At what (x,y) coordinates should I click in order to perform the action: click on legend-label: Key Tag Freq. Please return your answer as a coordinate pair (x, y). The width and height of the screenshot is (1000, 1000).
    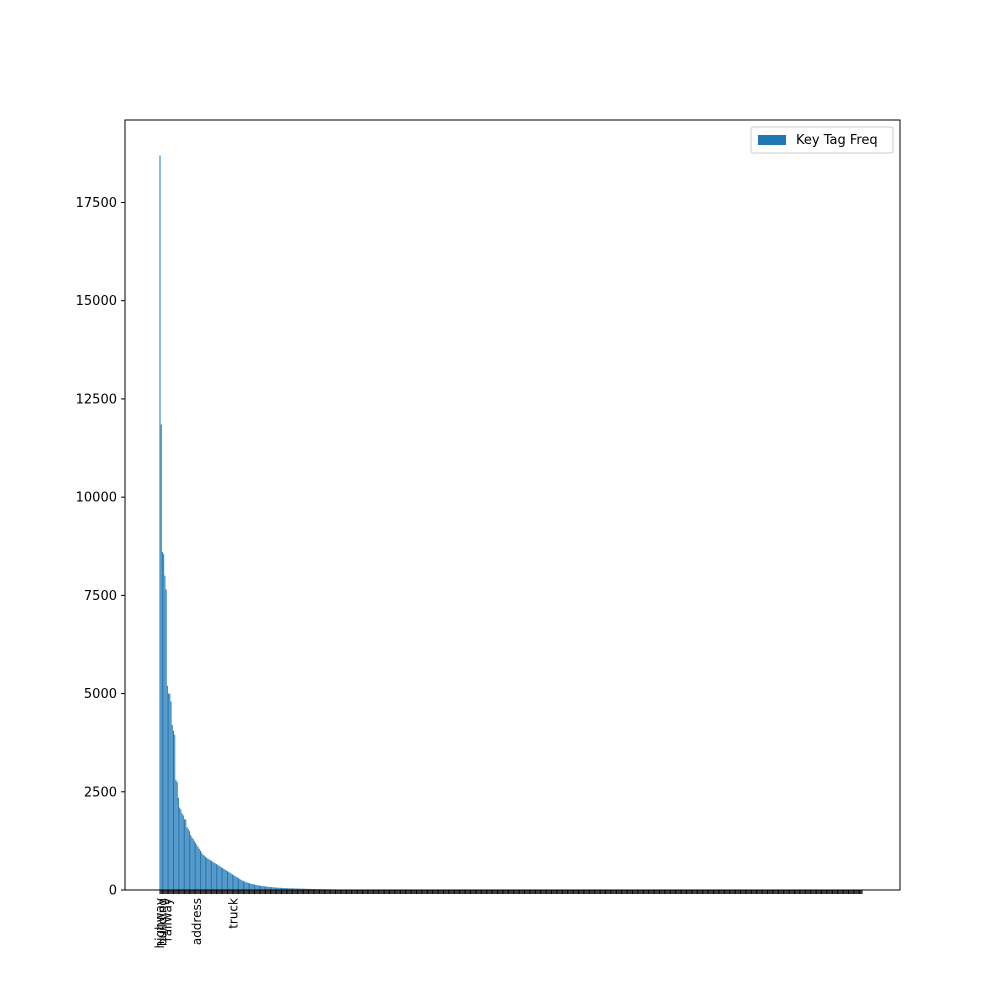
    Looking at the image, I should click on (837, 140).